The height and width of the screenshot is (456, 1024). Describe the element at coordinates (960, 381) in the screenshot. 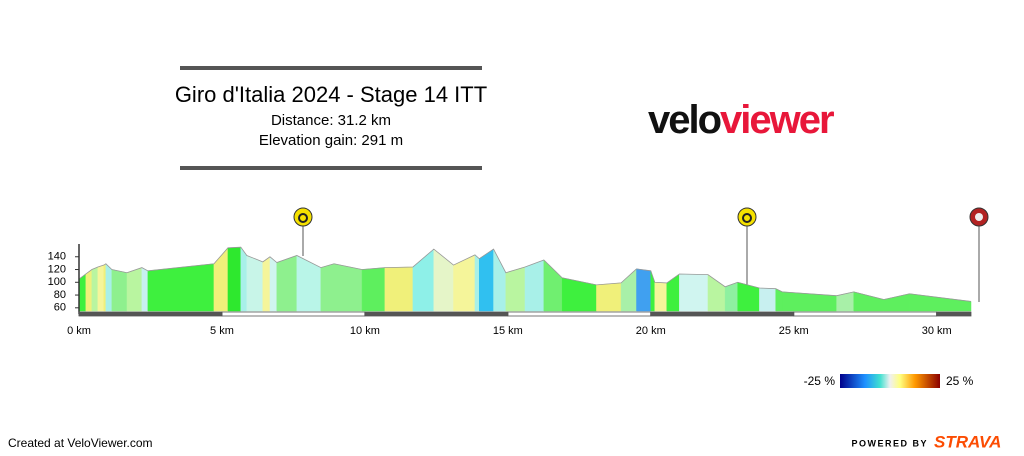

I see `legend-label: 25 %` at that location.